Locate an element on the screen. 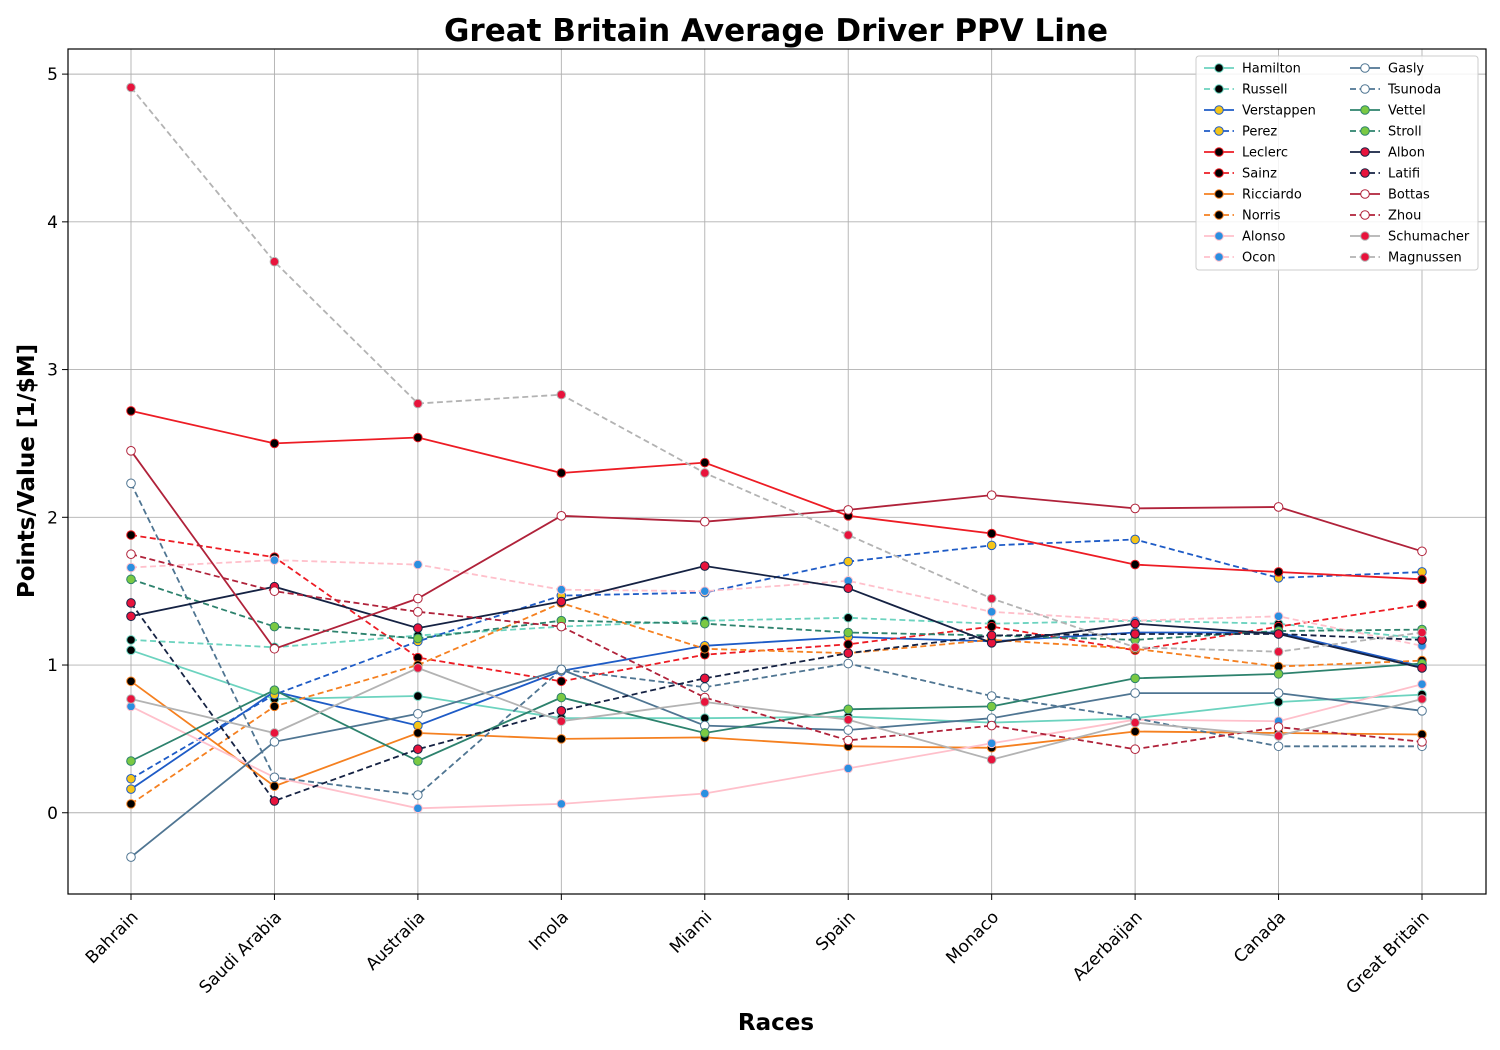  chart-title: Great Britain Average Driver PPV Line is located at coordinates (776, 31).